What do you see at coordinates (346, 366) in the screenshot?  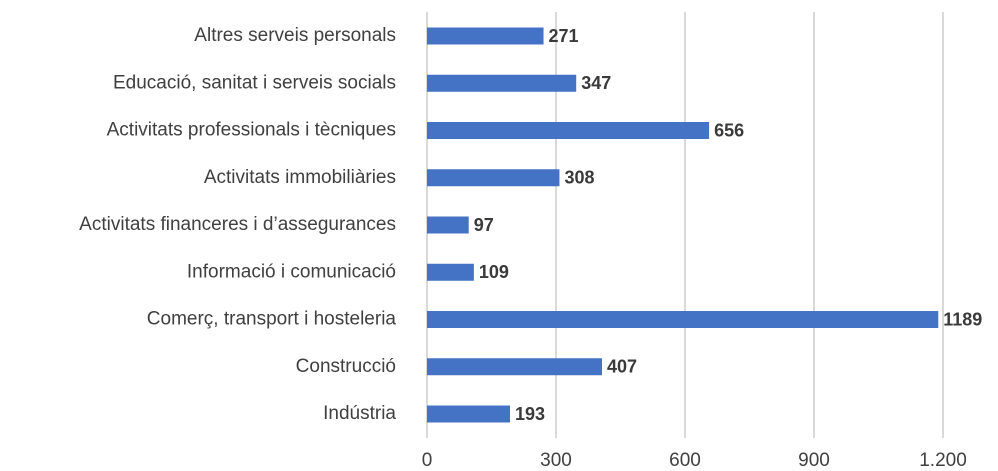 I see `y-tick-label: Construcció` at bounding box center [346, 366].